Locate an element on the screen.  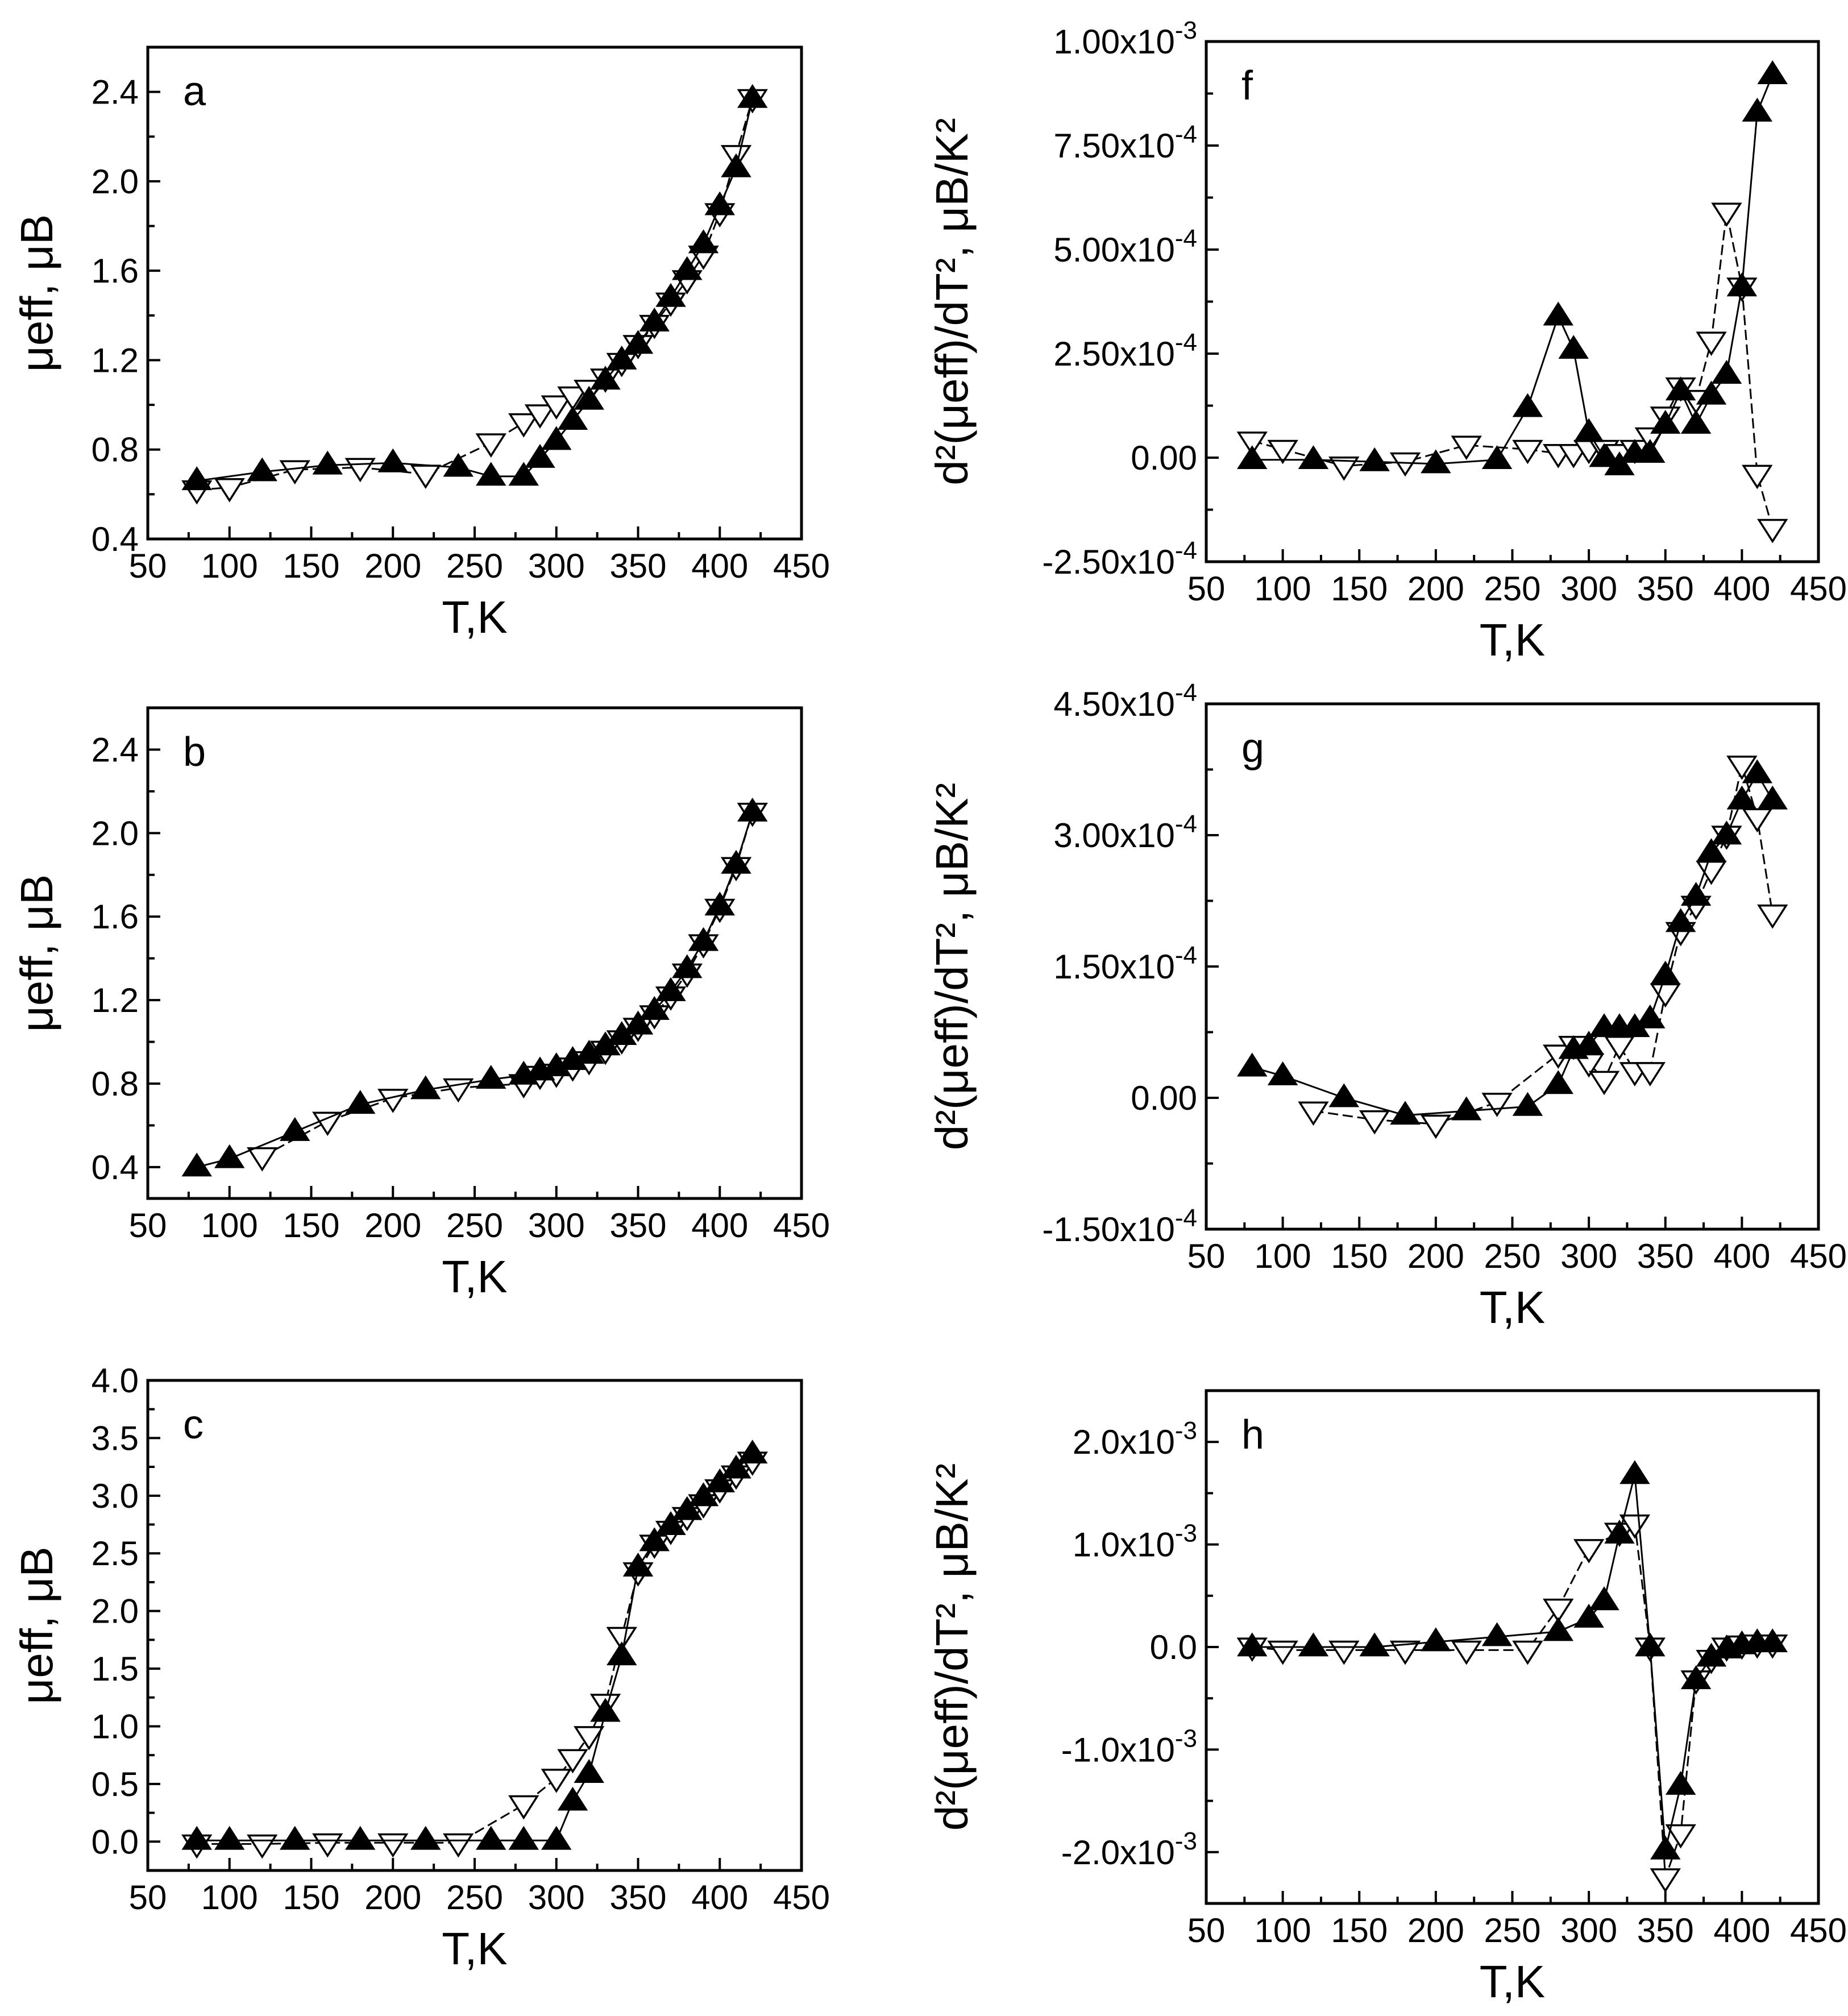
panel-label: h is located at coordinates (1252, 1435).